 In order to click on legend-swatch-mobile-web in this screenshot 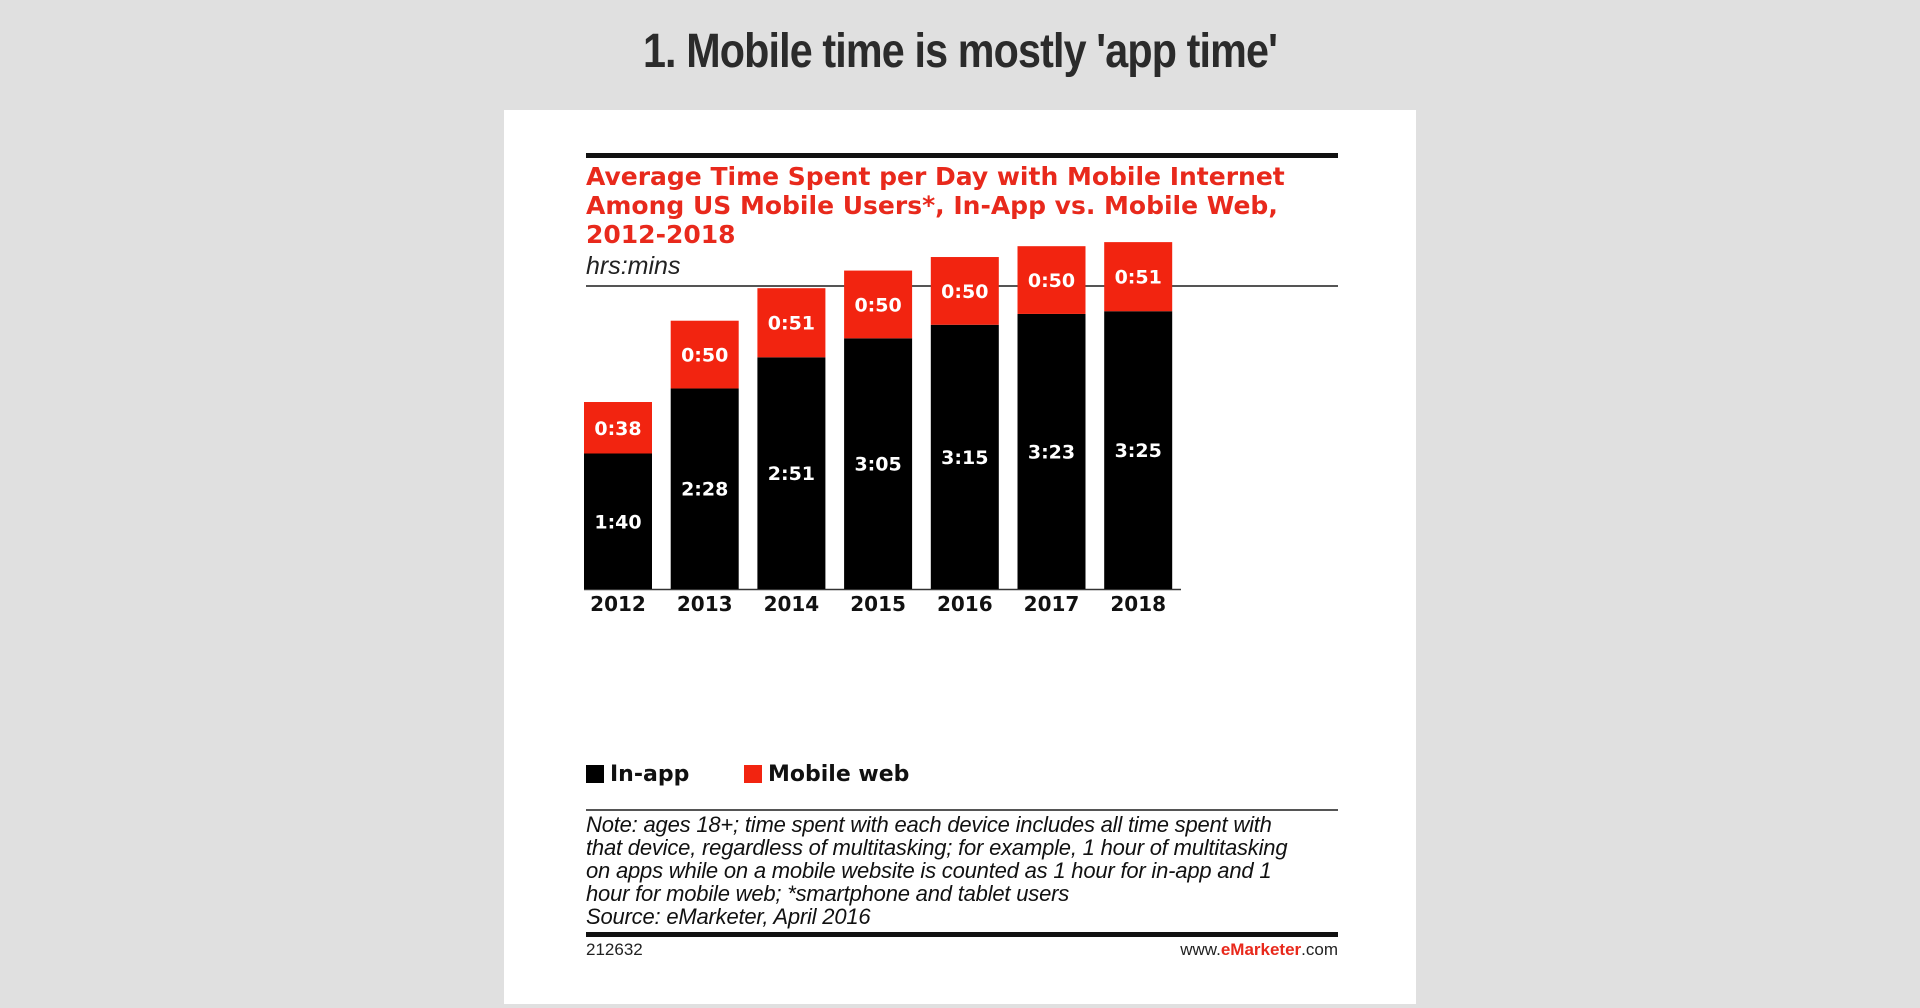, I will do `click(753, 774)`.